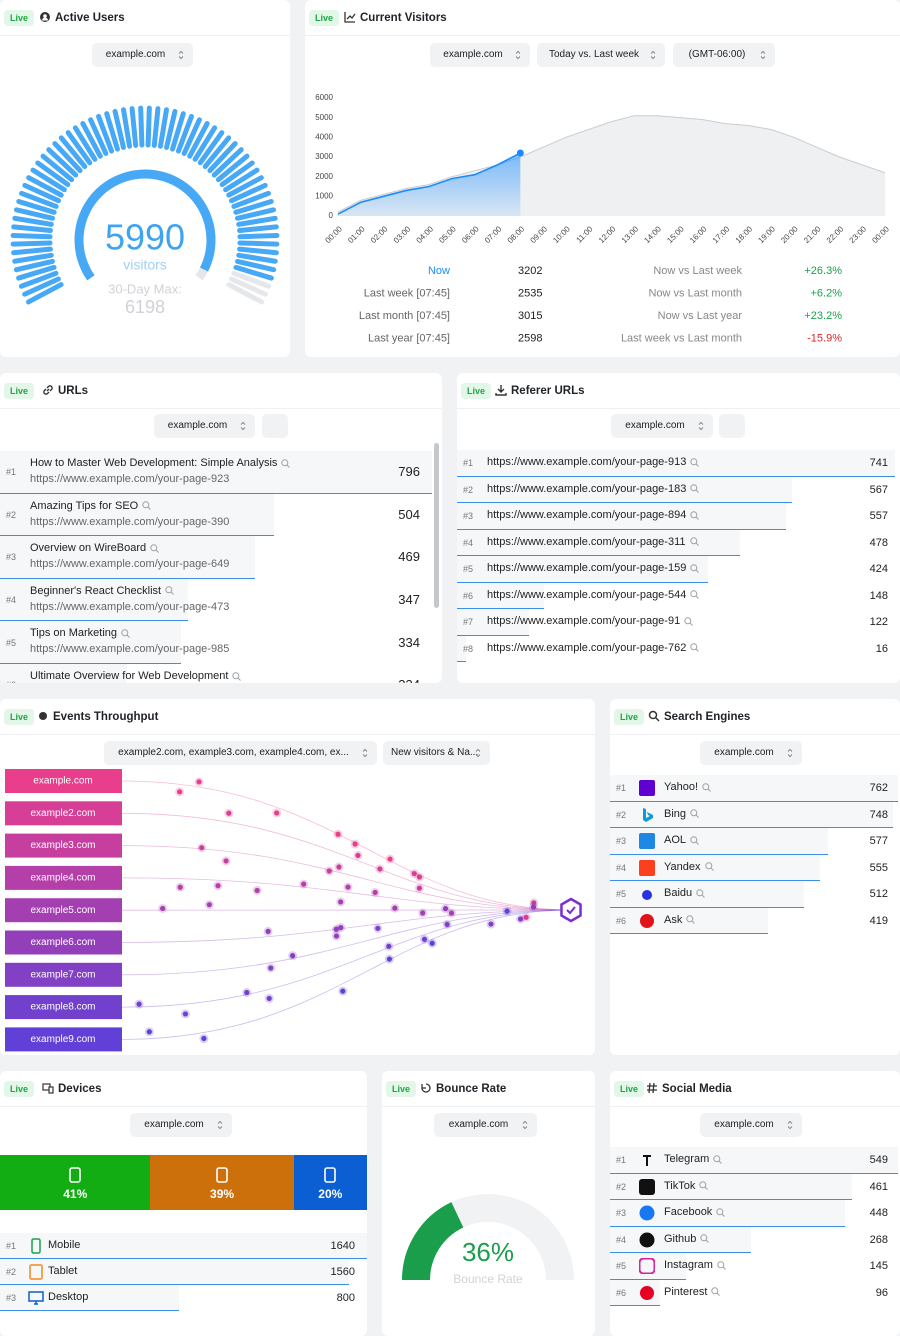 The height and width of the screenshot is (1336, 900). I want to click on stat-label: Last month [07:45], so click(404, 316).